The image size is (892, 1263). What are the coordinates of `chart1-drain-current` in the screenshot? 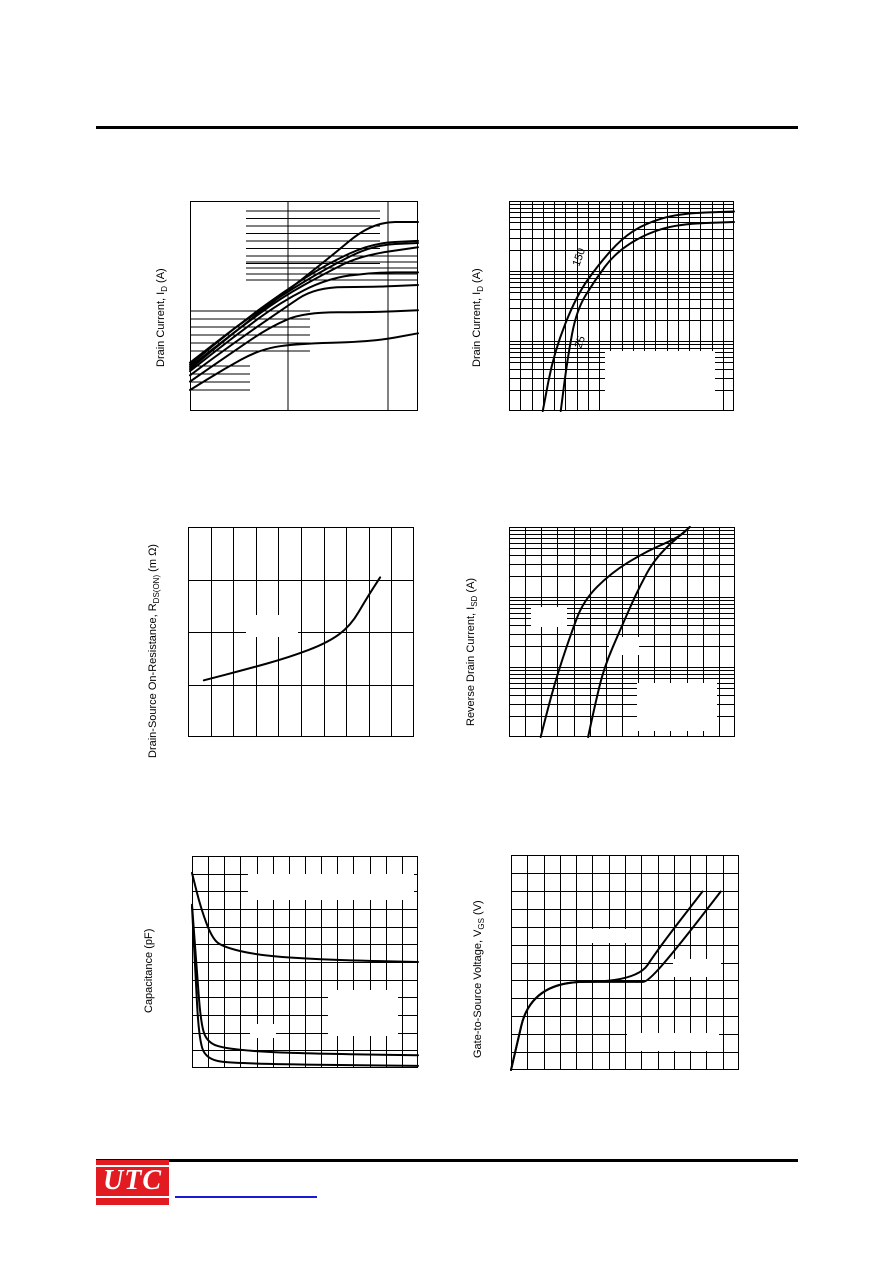 It's located at (304, 306).